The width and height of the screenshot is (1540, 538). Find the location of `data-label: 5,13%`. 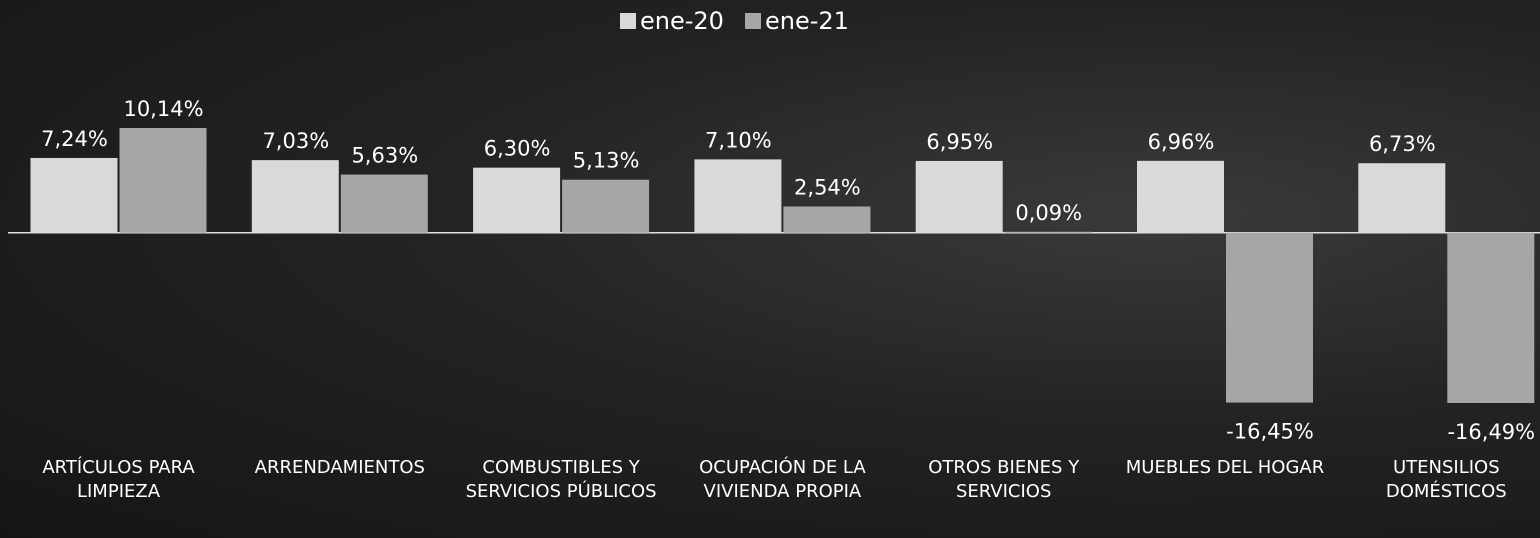

data-label: 5,13% is located at coordinates (606, 161).